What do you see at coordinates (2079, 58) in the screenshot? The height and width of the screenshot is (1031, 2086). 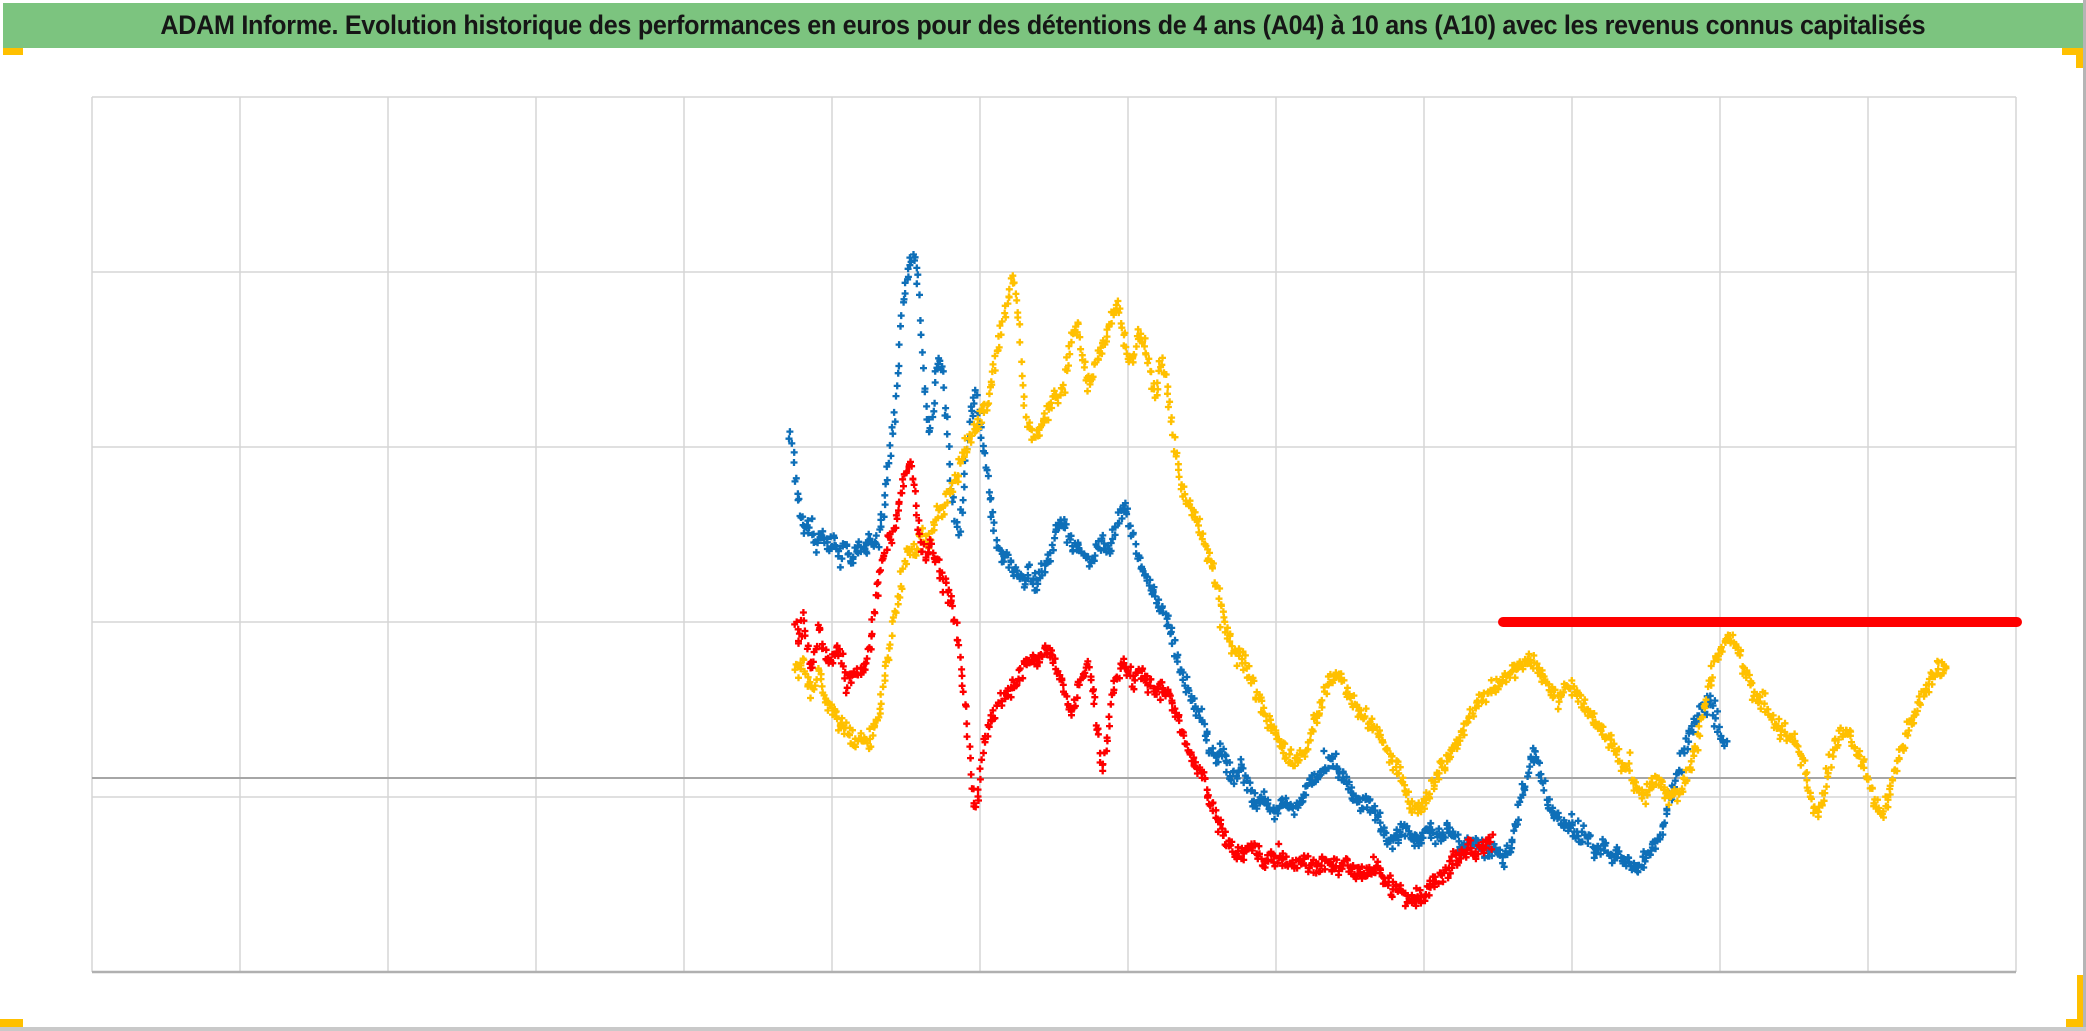 I see `accent-top-right-v` at bounding box center [2079, 58].